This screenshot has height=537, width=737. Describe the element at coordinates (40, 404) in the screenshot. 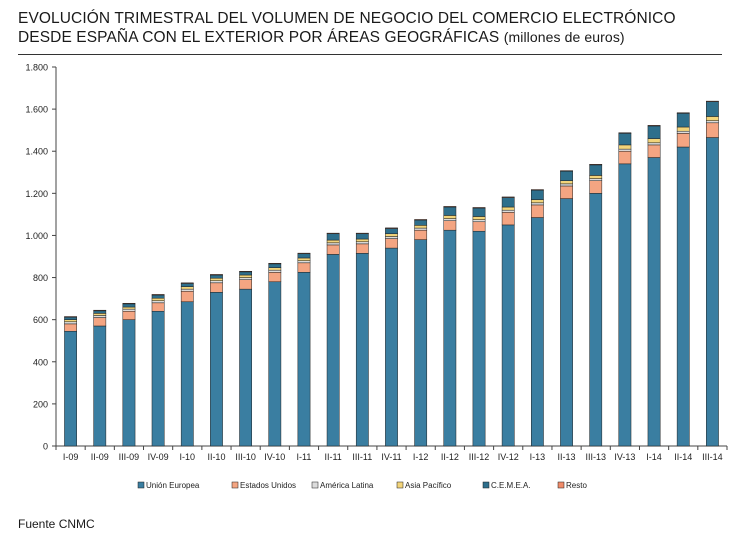

I see `y-tick-label: 200` at that location.